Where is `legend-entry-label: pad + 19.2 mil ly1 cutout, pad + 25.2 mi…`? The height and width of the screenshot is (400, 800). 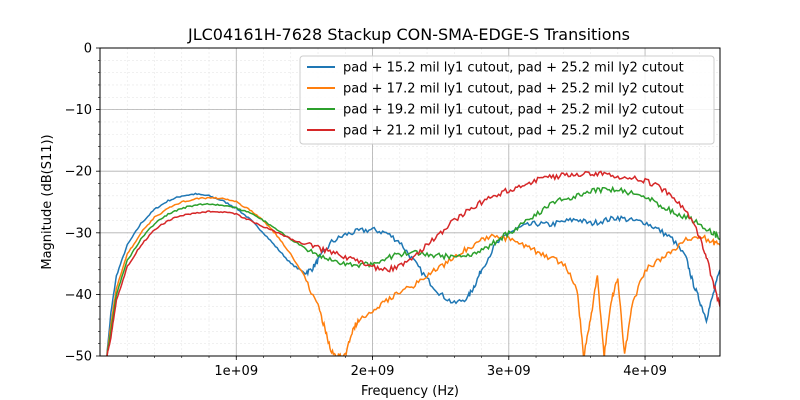
legend-entry-label: pad + 19.2 mil ly1 cutout, pad + 25.2 mi… is located at coordinates (513, 110).